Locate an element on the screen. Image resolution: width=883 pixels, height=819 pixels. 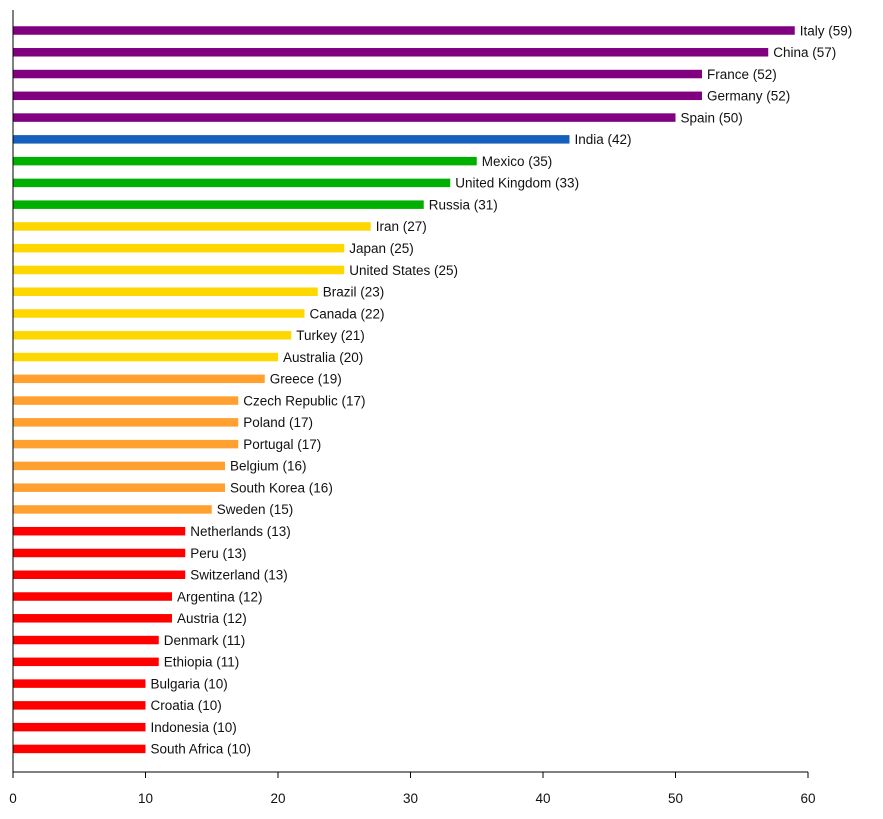
bar-group: Ethiopia (11) is located at coordinates (126, 662).